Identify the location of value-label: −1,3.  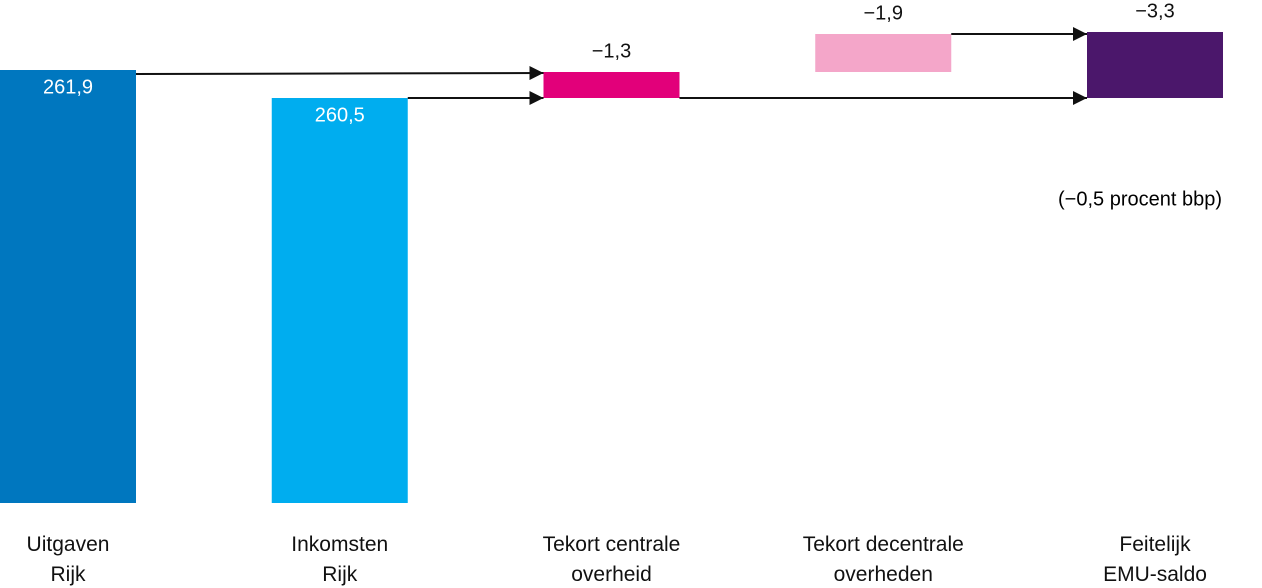
(611, 51).